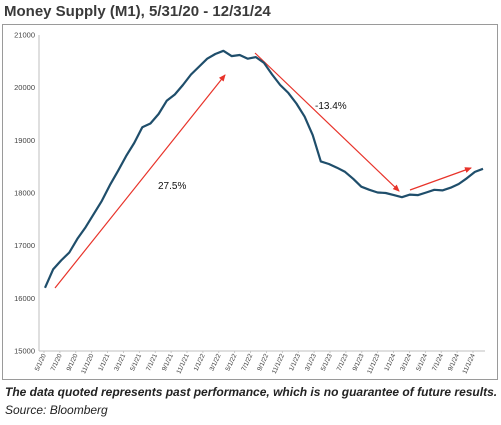 This screenshot has width=501, height=425. What do you see at coordinates (311, 363) in the screenshot?
I see `x-tick-label: 3/1/23` at bounding box center [311, 363].